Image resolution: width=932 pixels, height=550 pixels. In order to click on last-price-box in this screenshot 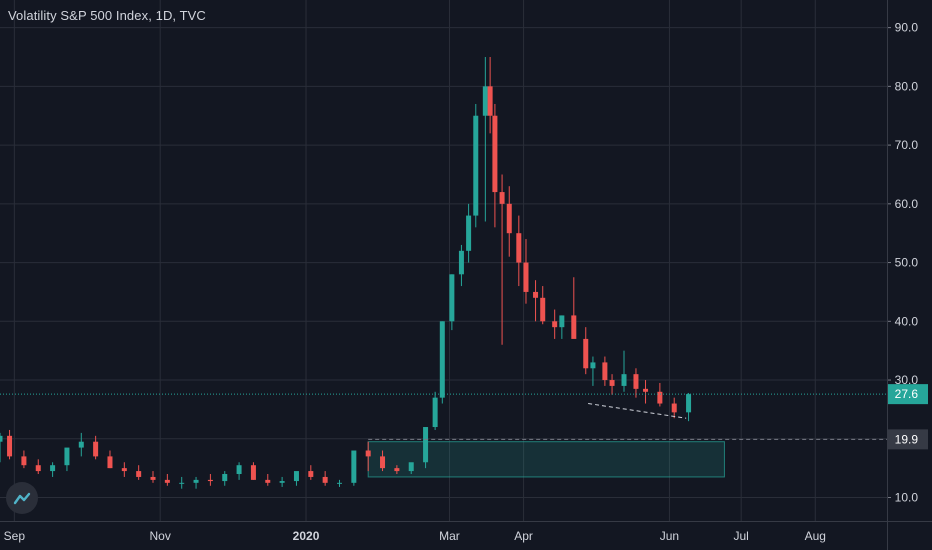, I will do `click(908, 394)`.